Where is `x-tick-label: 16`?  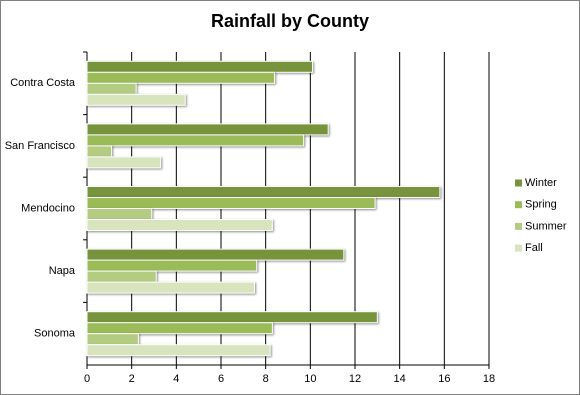 x-tick-label: 16 is located at coordinates (444, 379).